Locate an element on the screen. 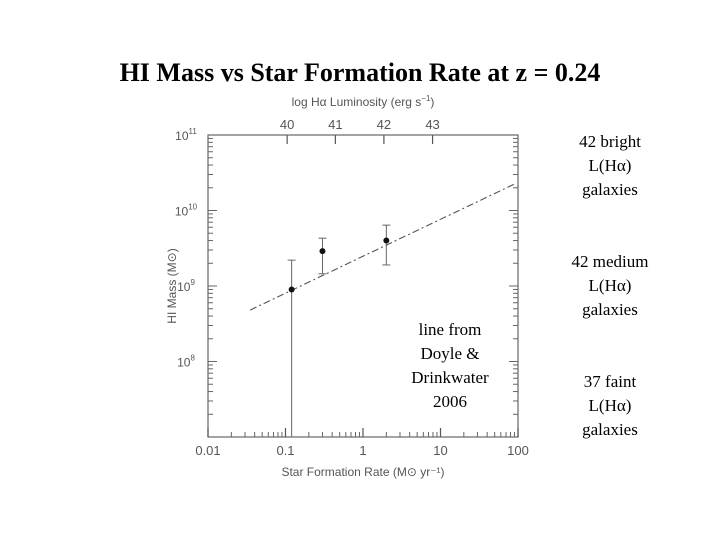  top-axis-title: log Hα Luminosity (erg s−1) is located at coordinates (363, 101).